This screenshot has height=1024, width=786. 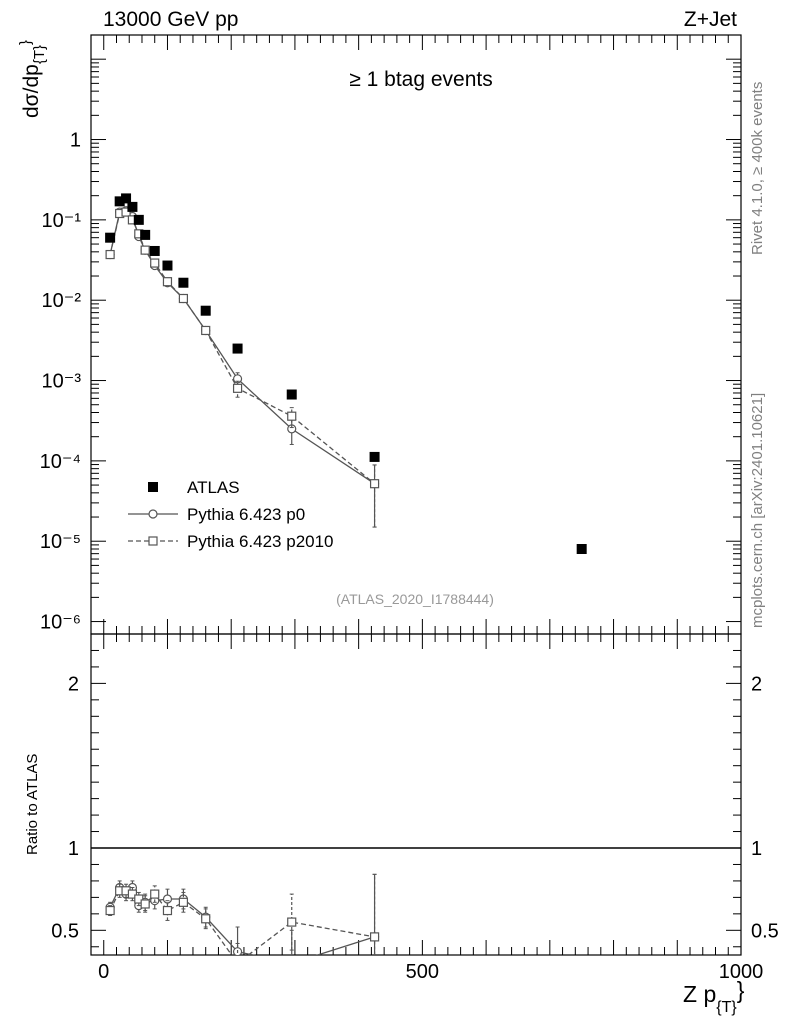 What do you see at coordinates (756, 684) in the screenshot?
I see `ratio-y-tick-label-right: 2` at bounding box center [756, 684].